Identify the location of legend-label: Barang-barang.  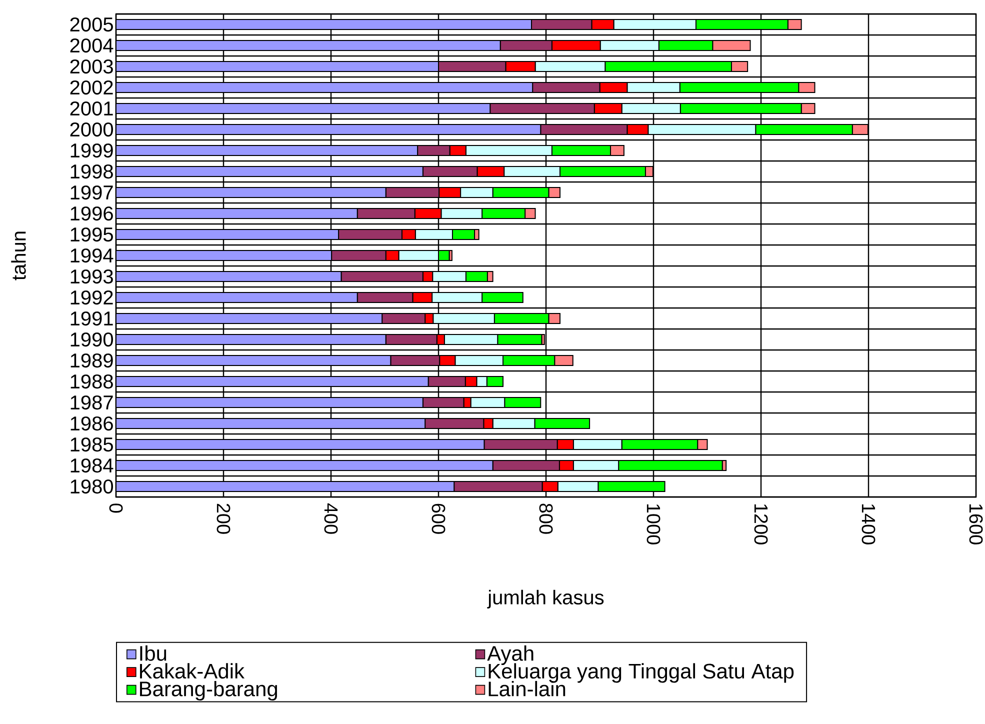
(209, 690).